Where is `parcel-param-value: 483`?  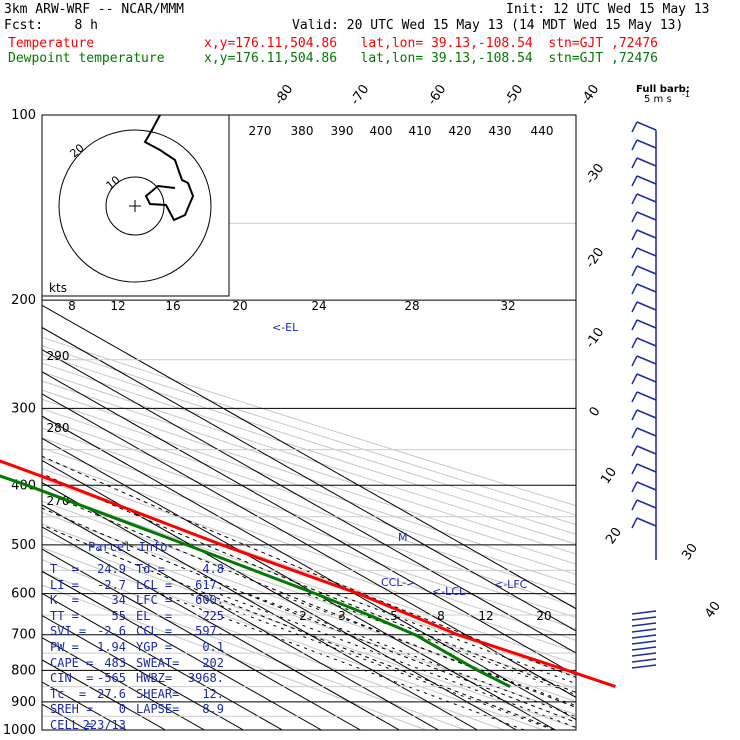 parcel-param-value: 483 is located at coordinates (115, 662).